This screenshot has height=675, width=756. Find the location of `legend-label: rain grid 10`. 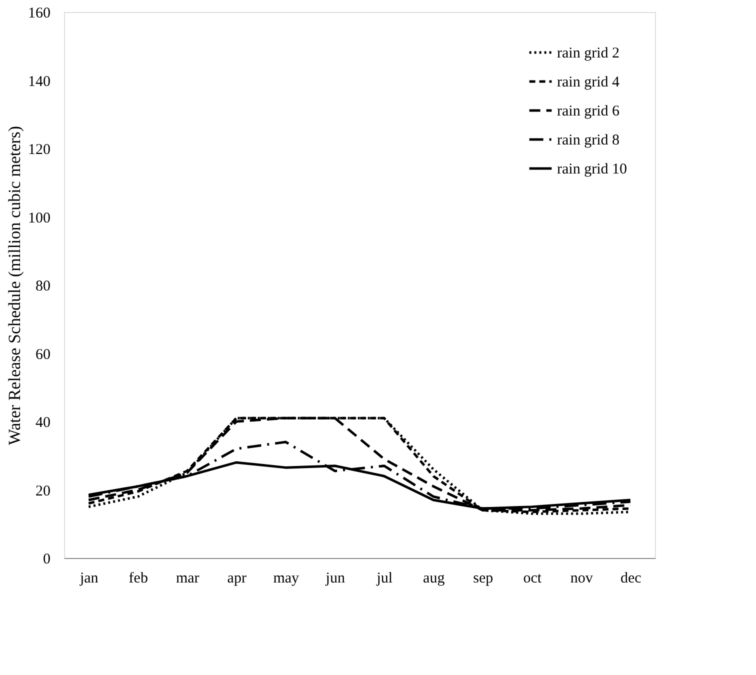

legend-label: rain grid 10 is located at coordinates (592, 170).